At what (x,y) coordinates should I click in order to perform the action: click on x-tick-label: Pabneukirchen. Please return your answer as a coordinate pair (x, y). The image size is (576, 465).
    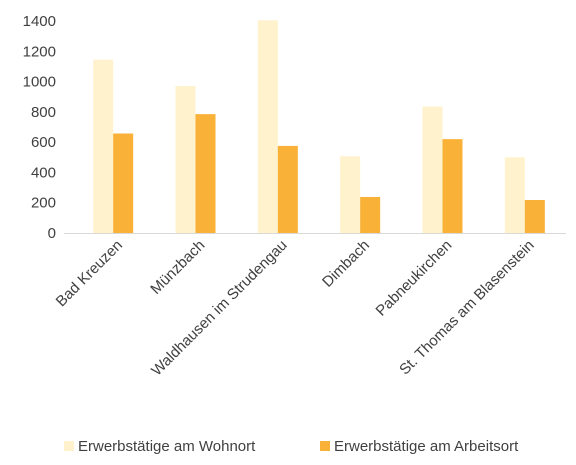
    Looking at the image, I should click on (414, 278).